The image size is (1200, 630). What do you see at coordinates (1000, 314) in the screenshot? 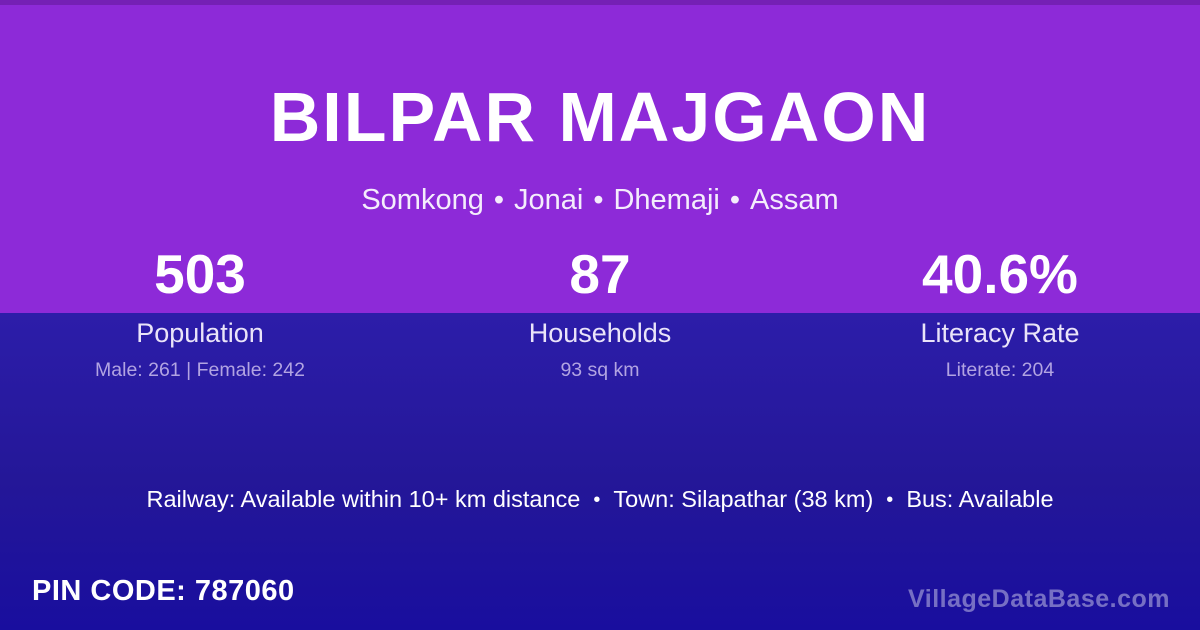
I see `stat-literacy: 40.6% Literacy Rate Literate: 204` at bounding box center [1000, 314].